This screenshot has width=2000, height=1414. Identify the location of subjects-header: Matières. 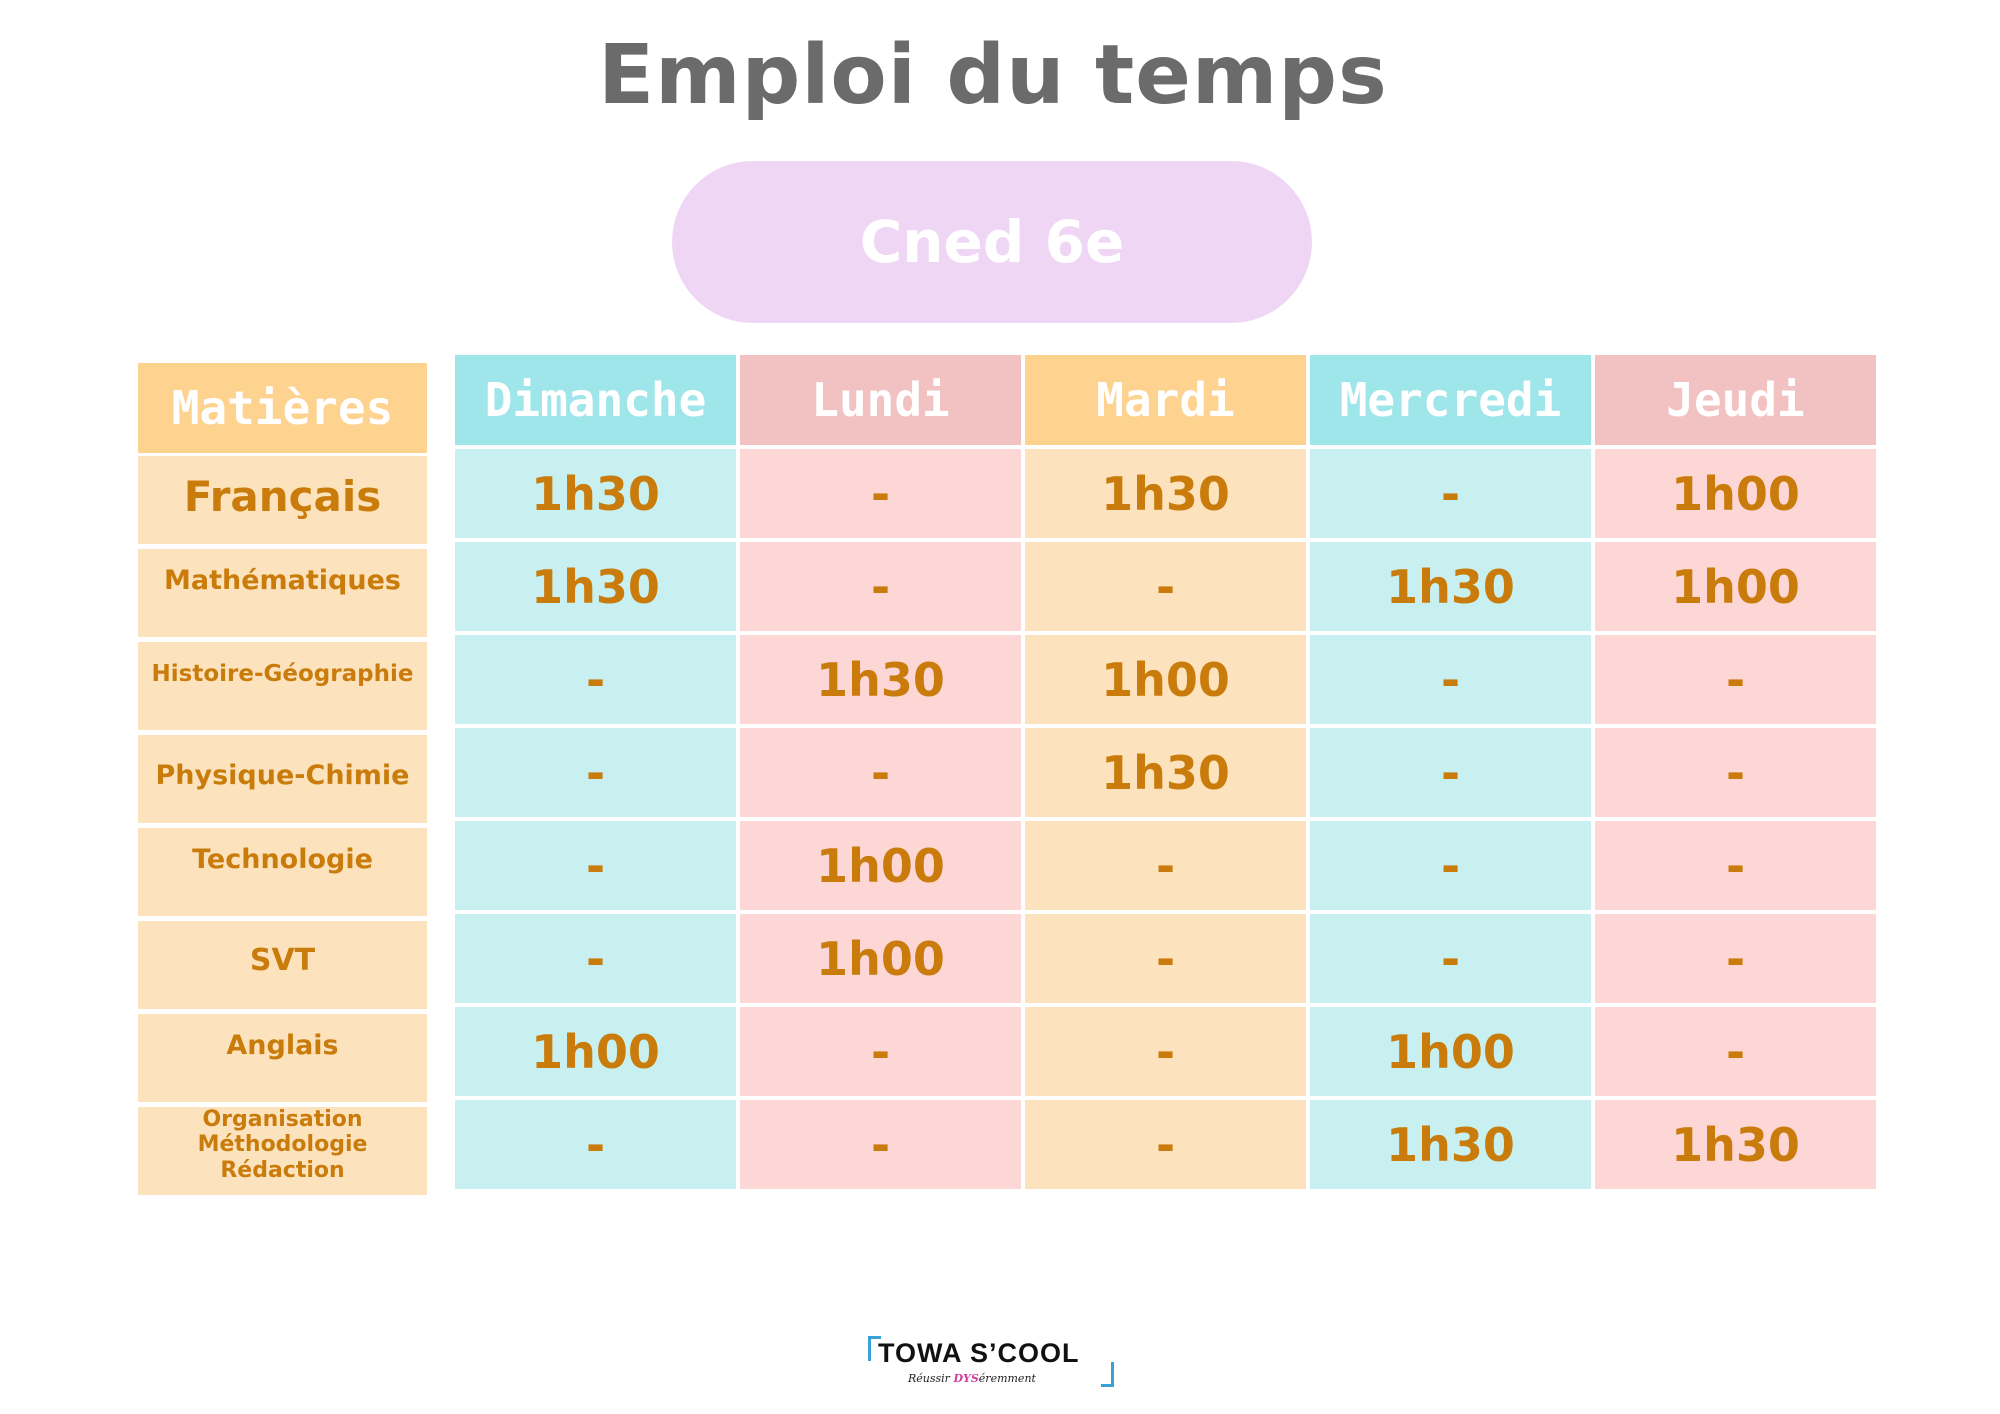
(282, 408).